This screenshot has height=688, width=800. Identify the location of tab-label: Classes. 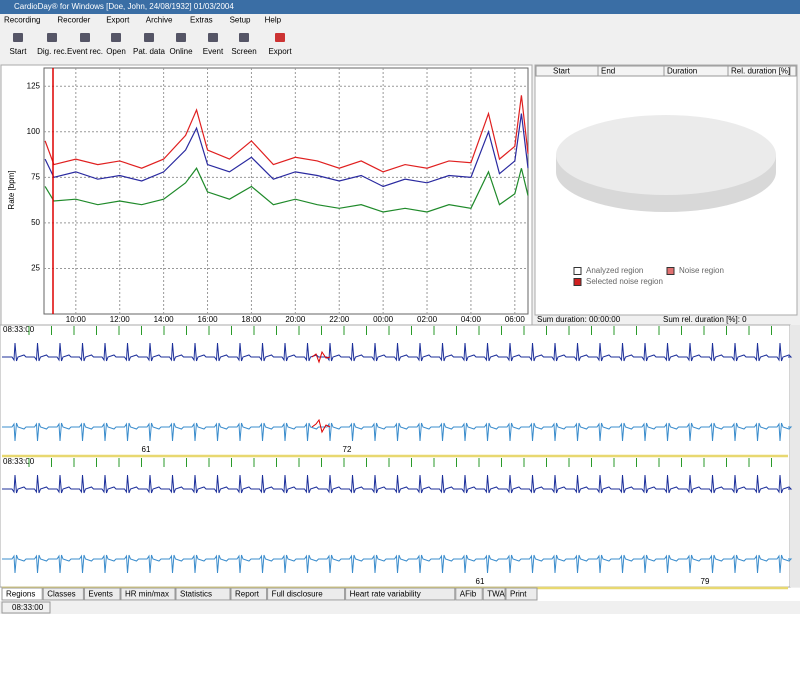
(61, 594).